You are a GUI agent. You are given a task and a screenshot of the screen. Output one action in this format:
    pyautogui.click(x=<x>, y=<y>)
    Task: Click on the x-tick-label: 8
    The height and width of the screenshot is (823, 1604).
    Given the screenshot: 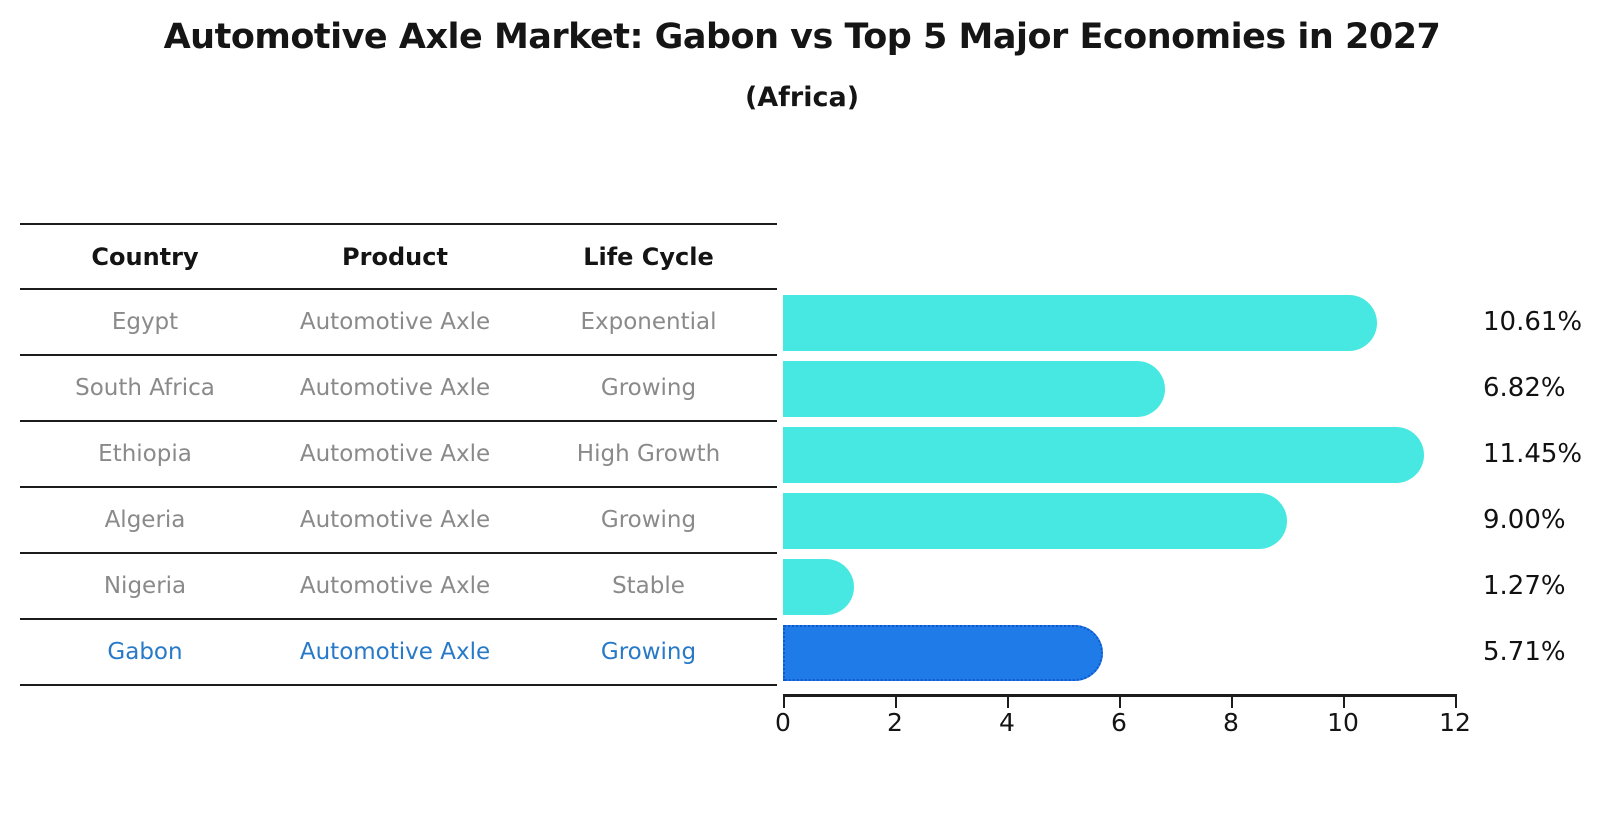 What is the action you would take?
    pyautogui.click(x=1231, y=722)
    